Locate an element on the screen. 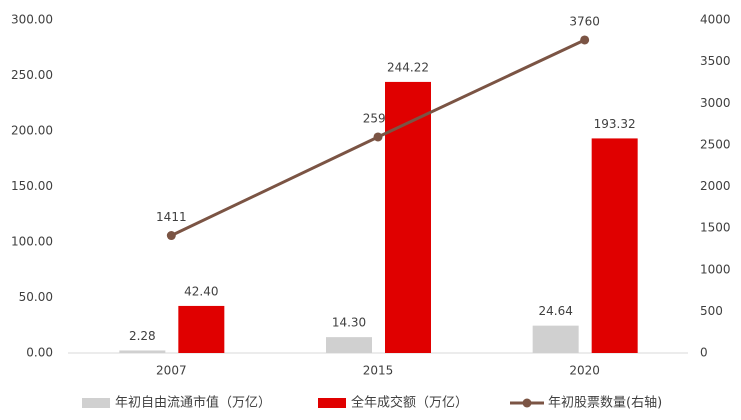 The height and width of the screenshot is (420, 741). y2-tick-label: 2000 is located at coordinates (715, 186).